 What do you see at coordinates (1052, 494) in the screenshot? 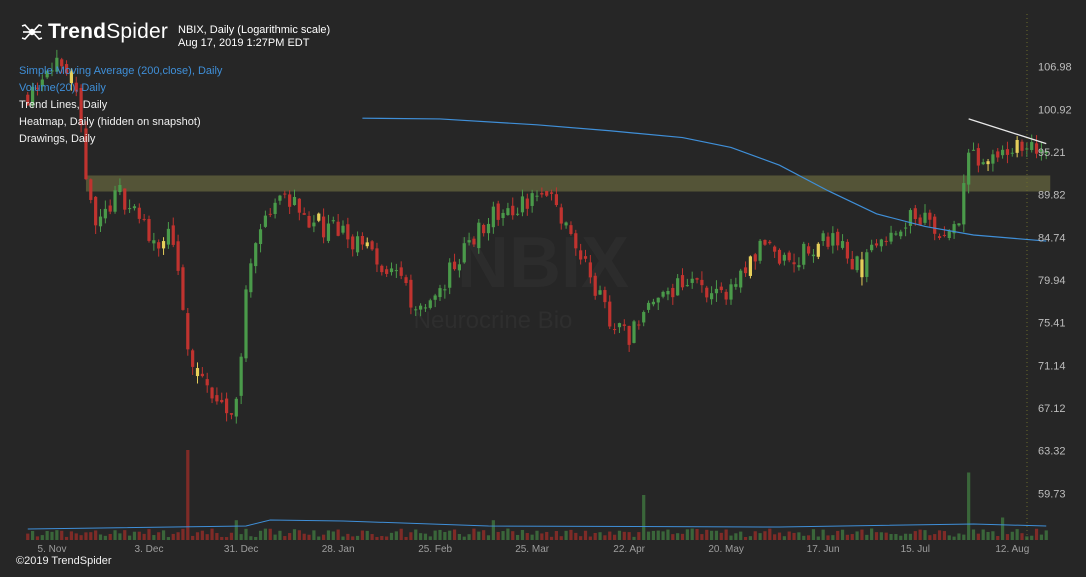
I see `y-tick-label: 59.73` at bounding box center [1052, 494].